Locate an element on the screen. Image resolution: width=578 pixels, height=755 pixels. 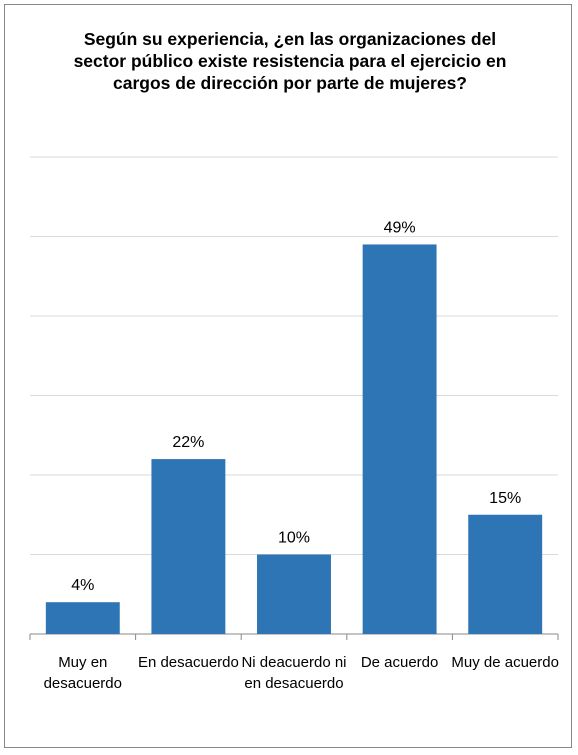
x-tick-label: De acuerdo is located at coordinates (399, 662).